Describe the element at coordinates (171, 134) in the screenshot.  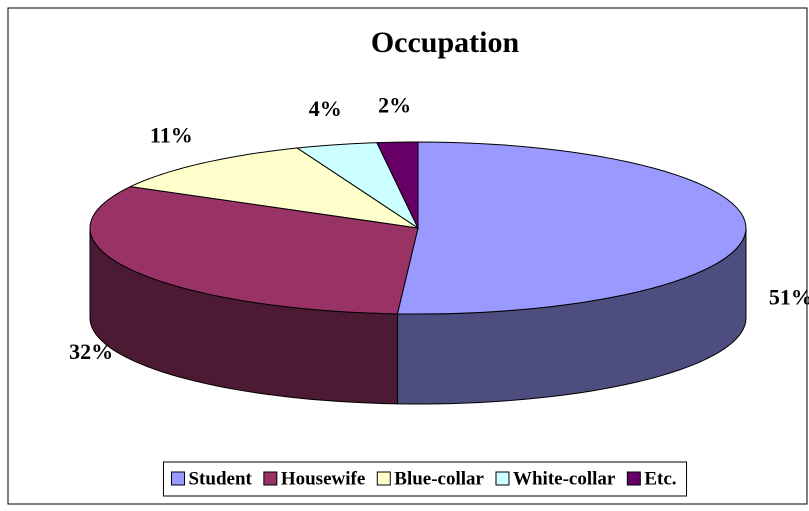
I see `data-label: 11%` at that location.